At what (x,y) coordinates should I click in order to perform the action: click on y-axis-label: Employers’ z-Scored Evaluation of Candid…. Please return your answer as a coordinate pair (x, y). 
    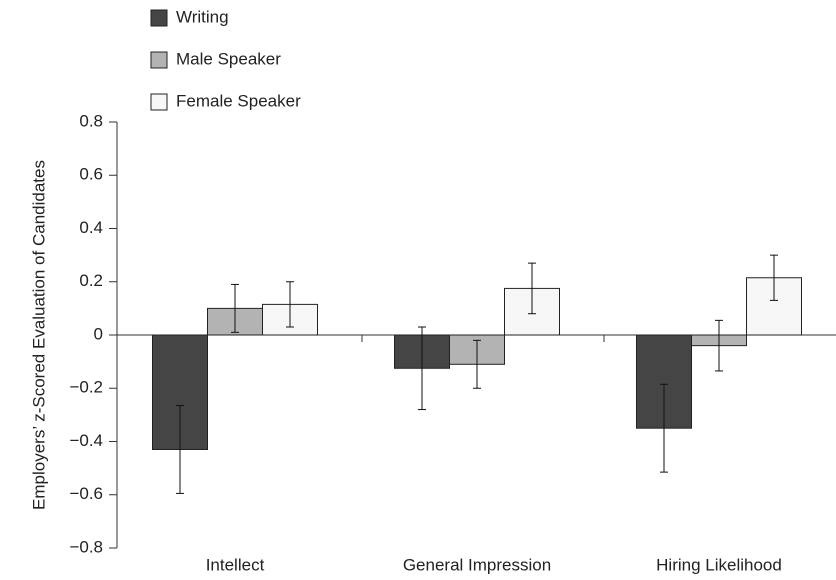
    Looking at the image, I should click on (38, 335).